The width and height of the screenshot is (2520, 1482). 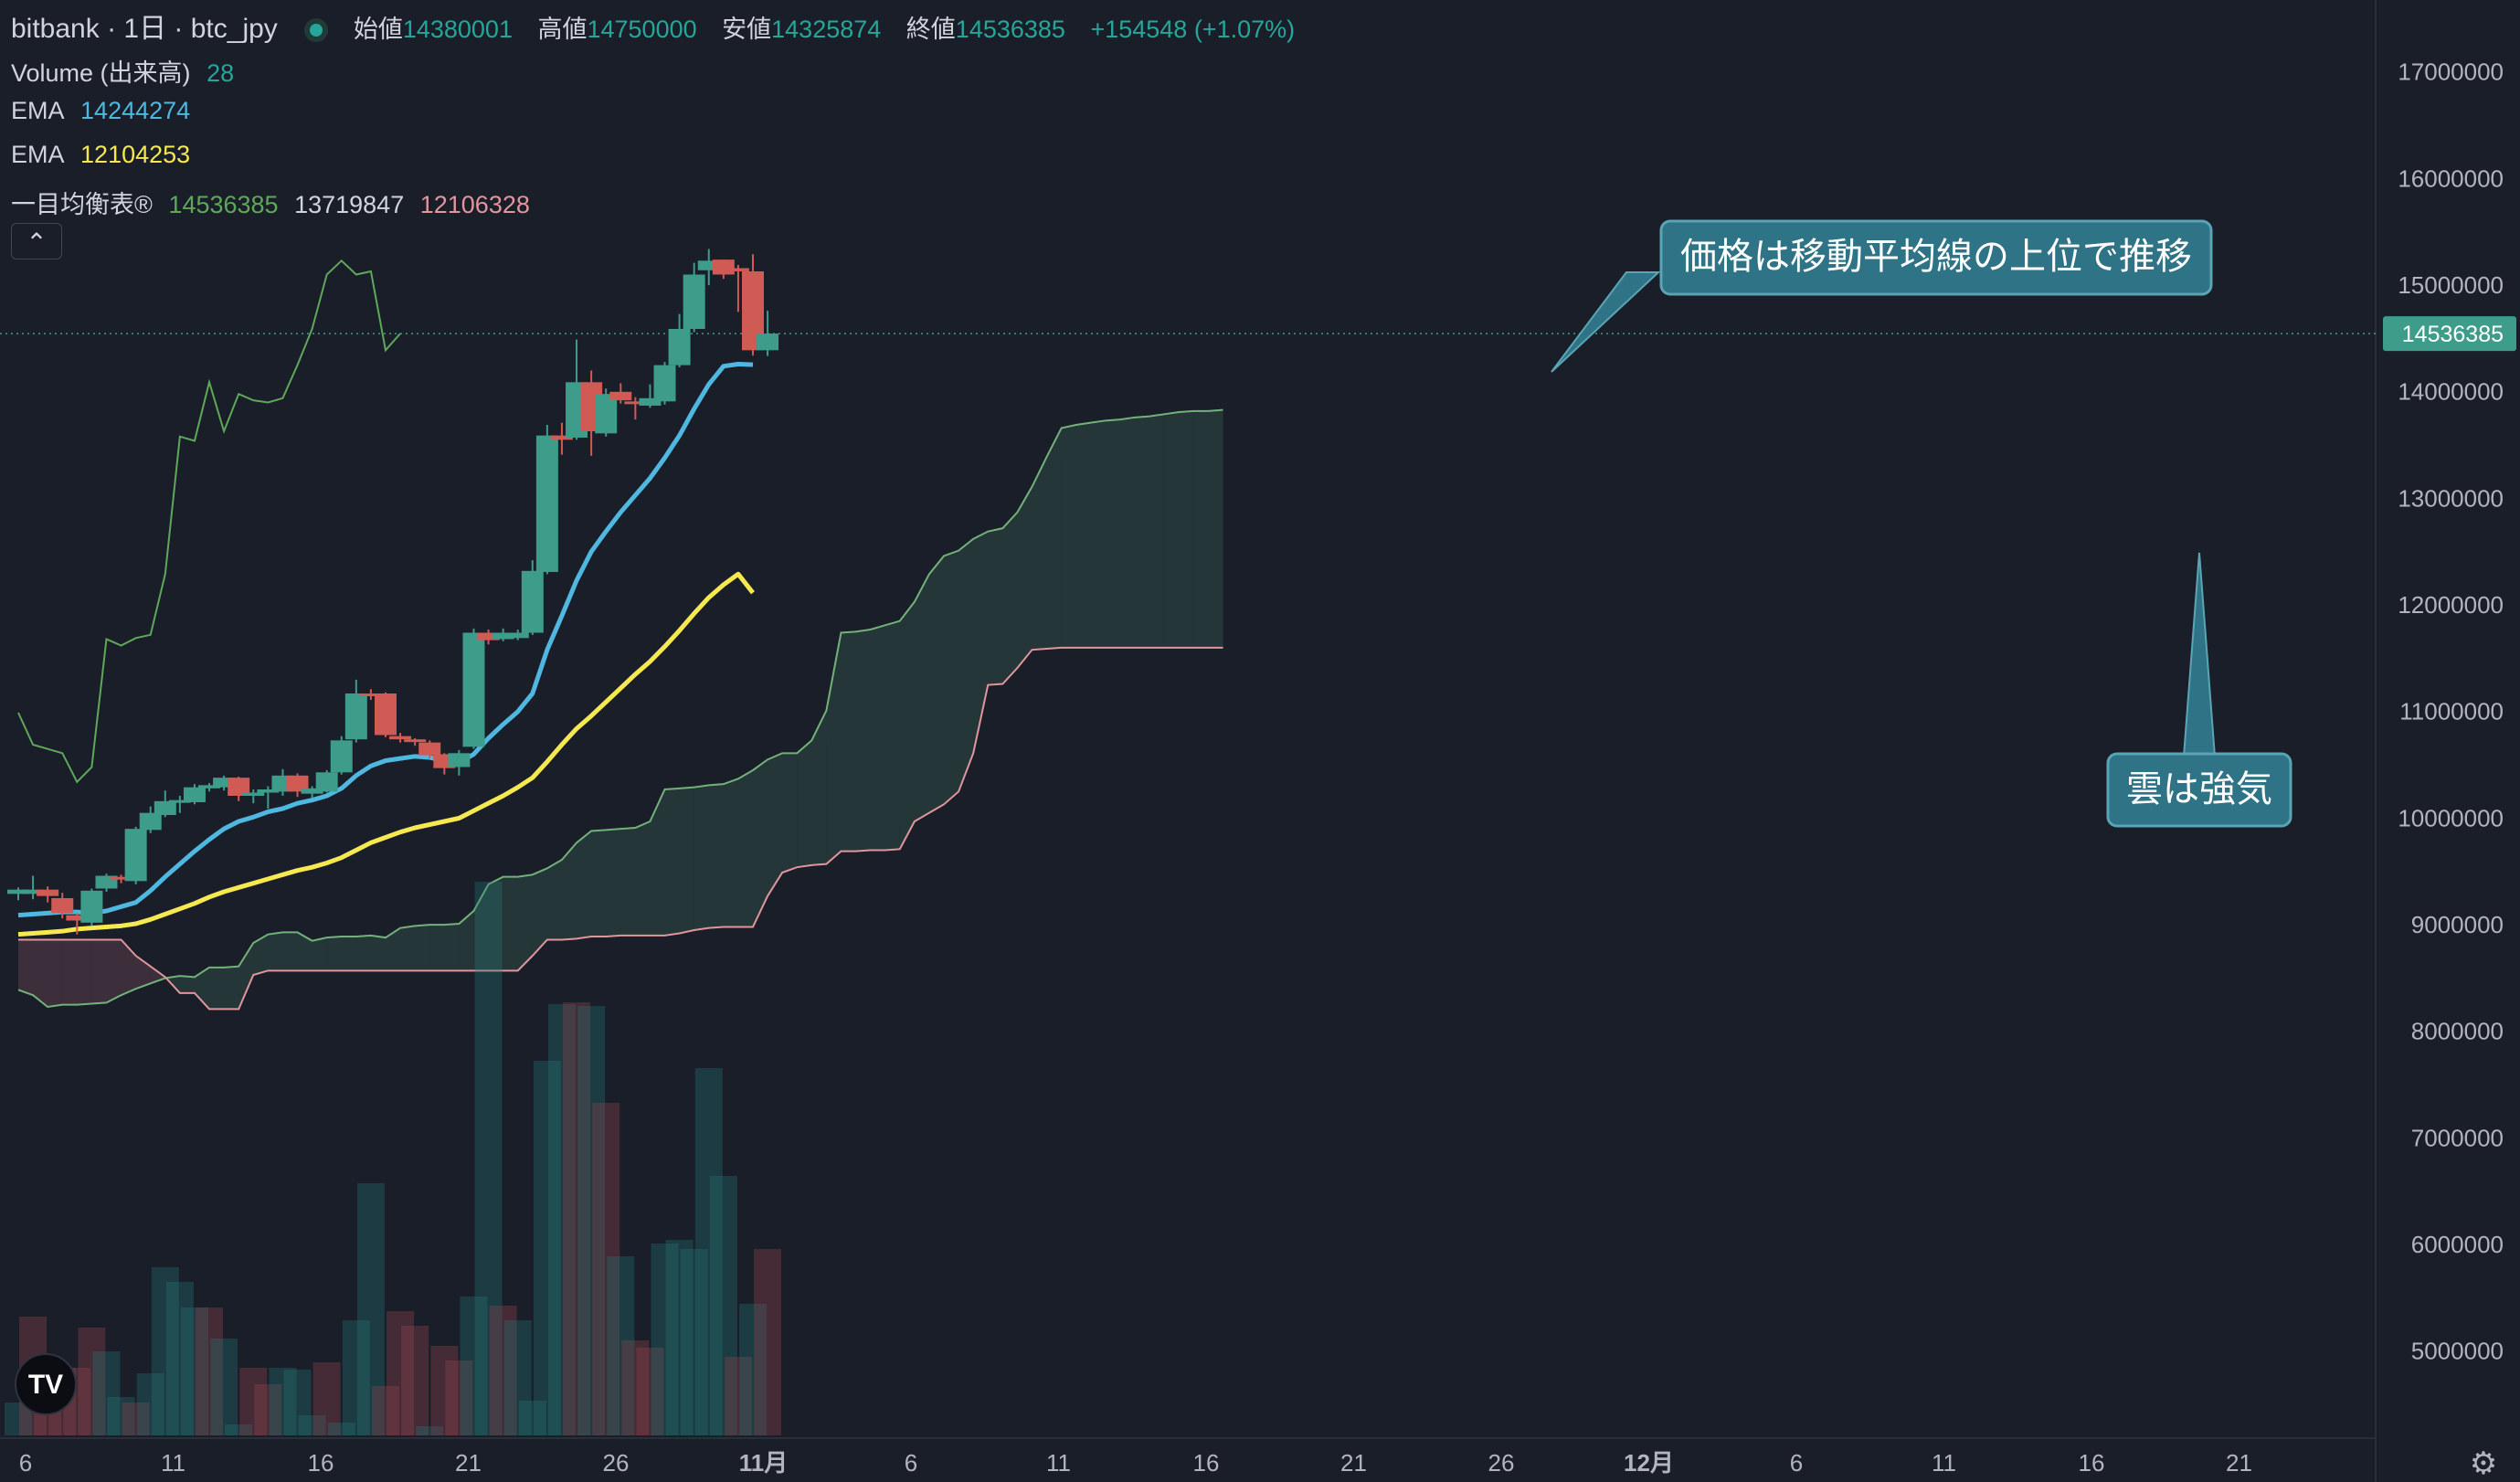 What do you see at coordinates (46, 1384) in the screenshot?
I see `tradingview-logo-icon: TV` at bounding box center [46, 1384].